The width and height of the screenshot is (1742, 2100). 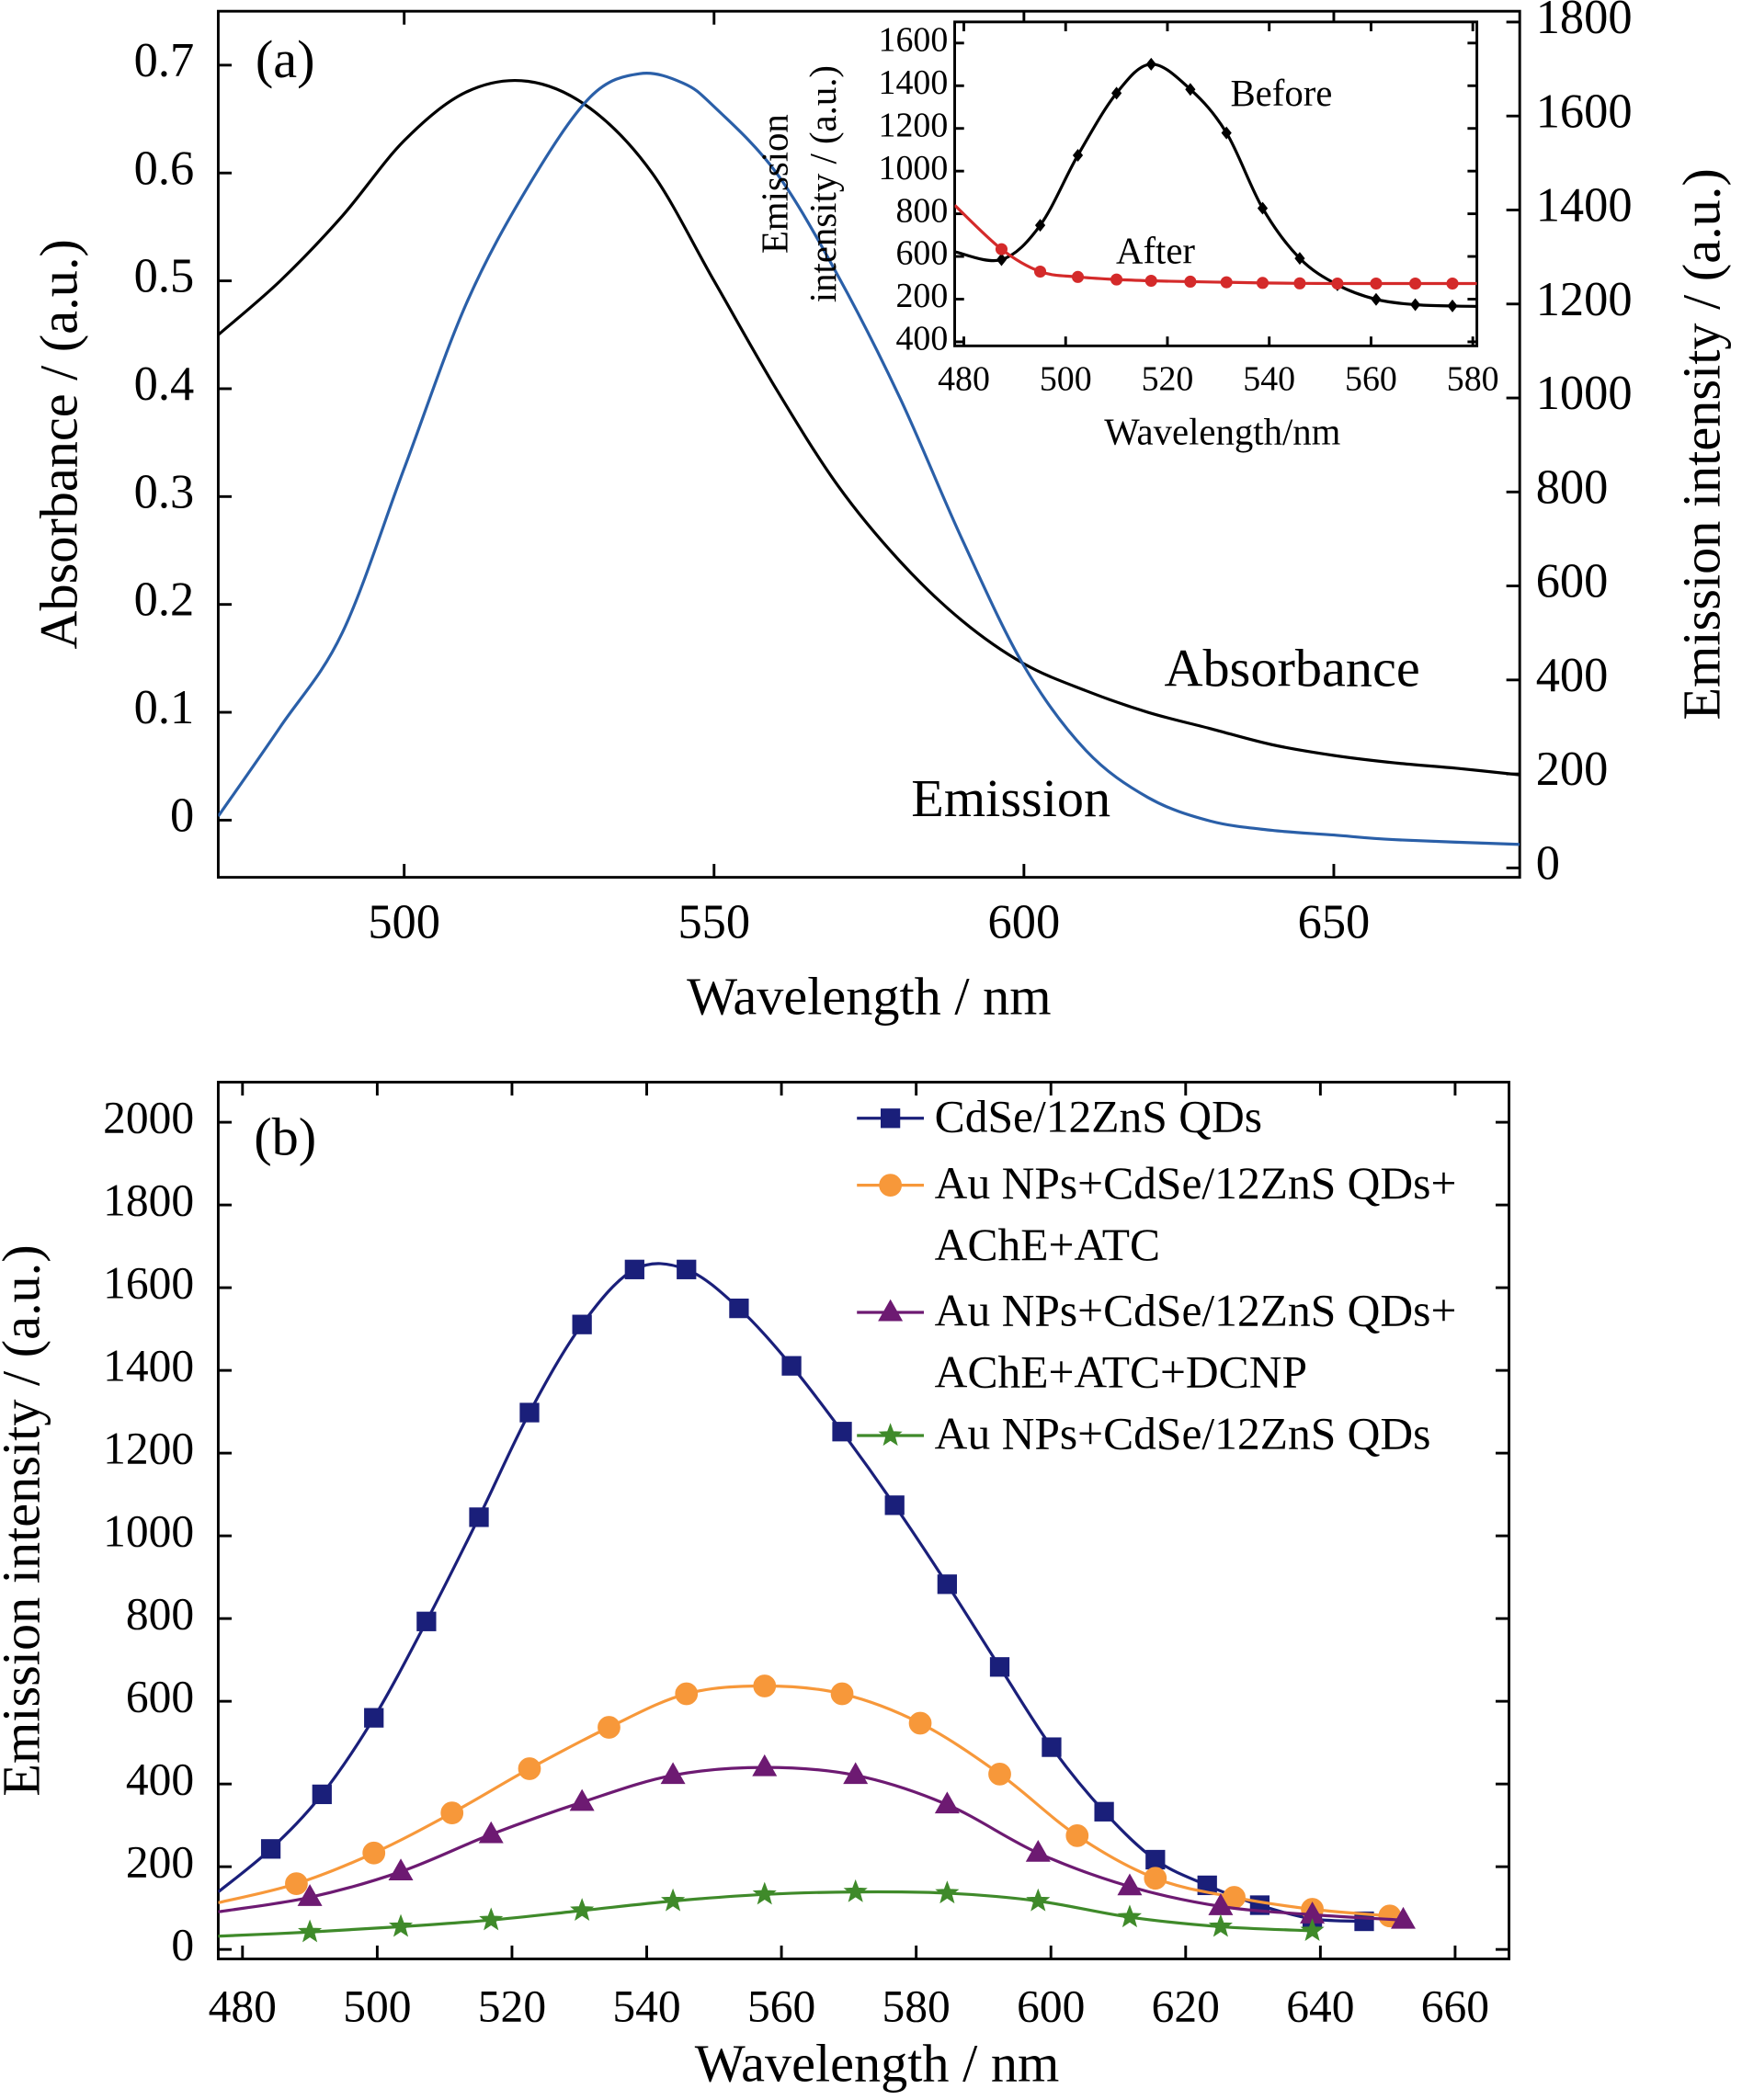 What do you see at coordinates (1222, 431) in the screenshot?
I see `x-axis-title: Wavelength/nm` at bounding box center [1222, 431].